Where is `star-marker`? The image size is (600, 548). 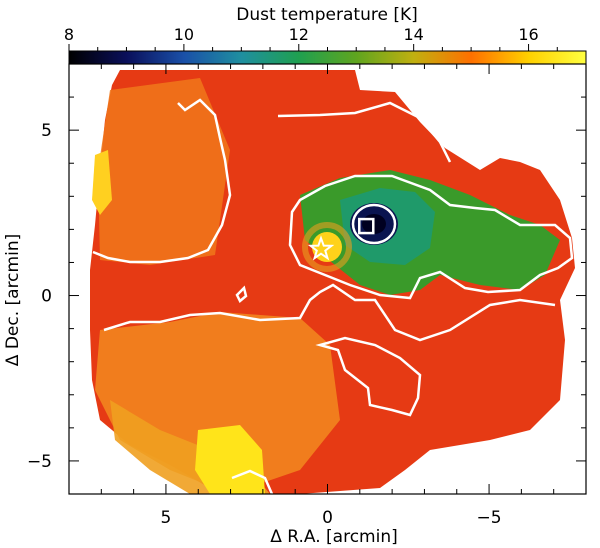
star-marker is located at coordinates (321, 248).